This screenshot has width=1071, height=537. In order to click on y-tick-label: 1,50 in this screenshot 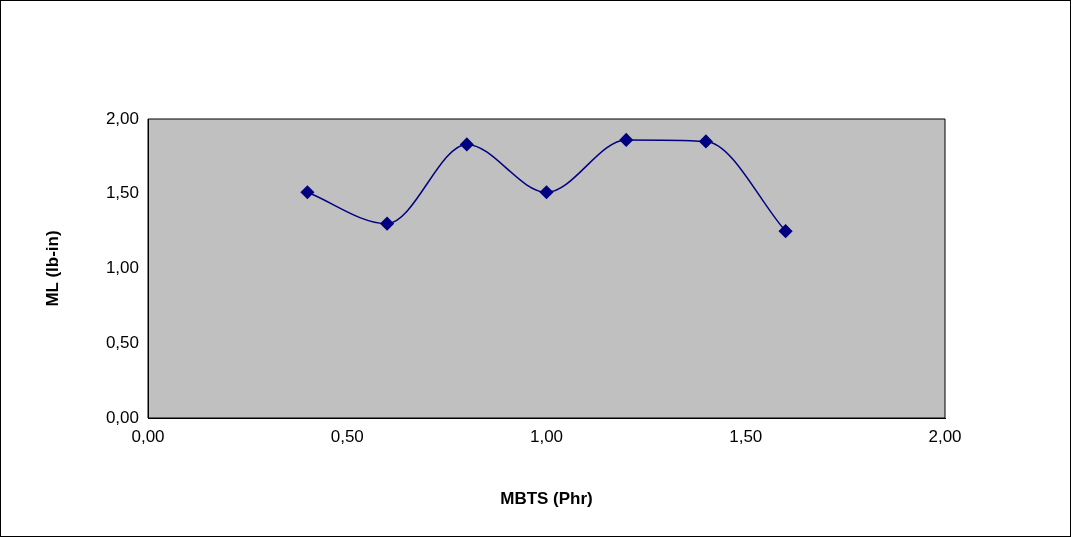, I will do `click(122, 193)`.